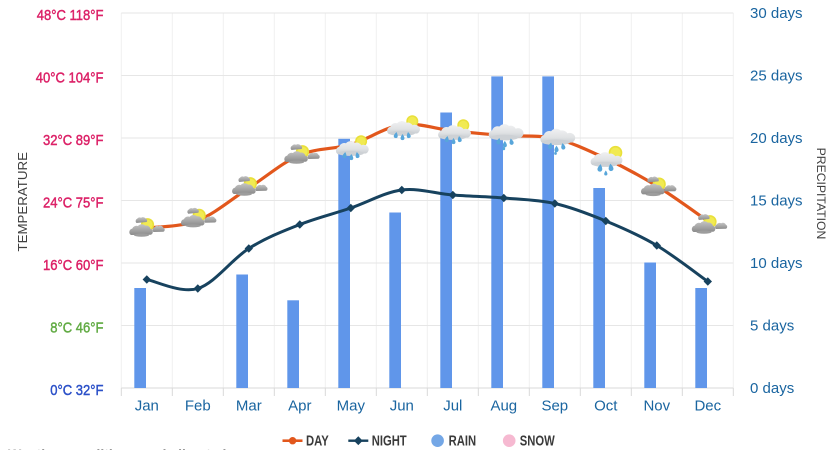 The image size is (835, 450). Describe the element at coordinates (776, 263) in the screenshot. I see `svg-text: 10 days` at that location.